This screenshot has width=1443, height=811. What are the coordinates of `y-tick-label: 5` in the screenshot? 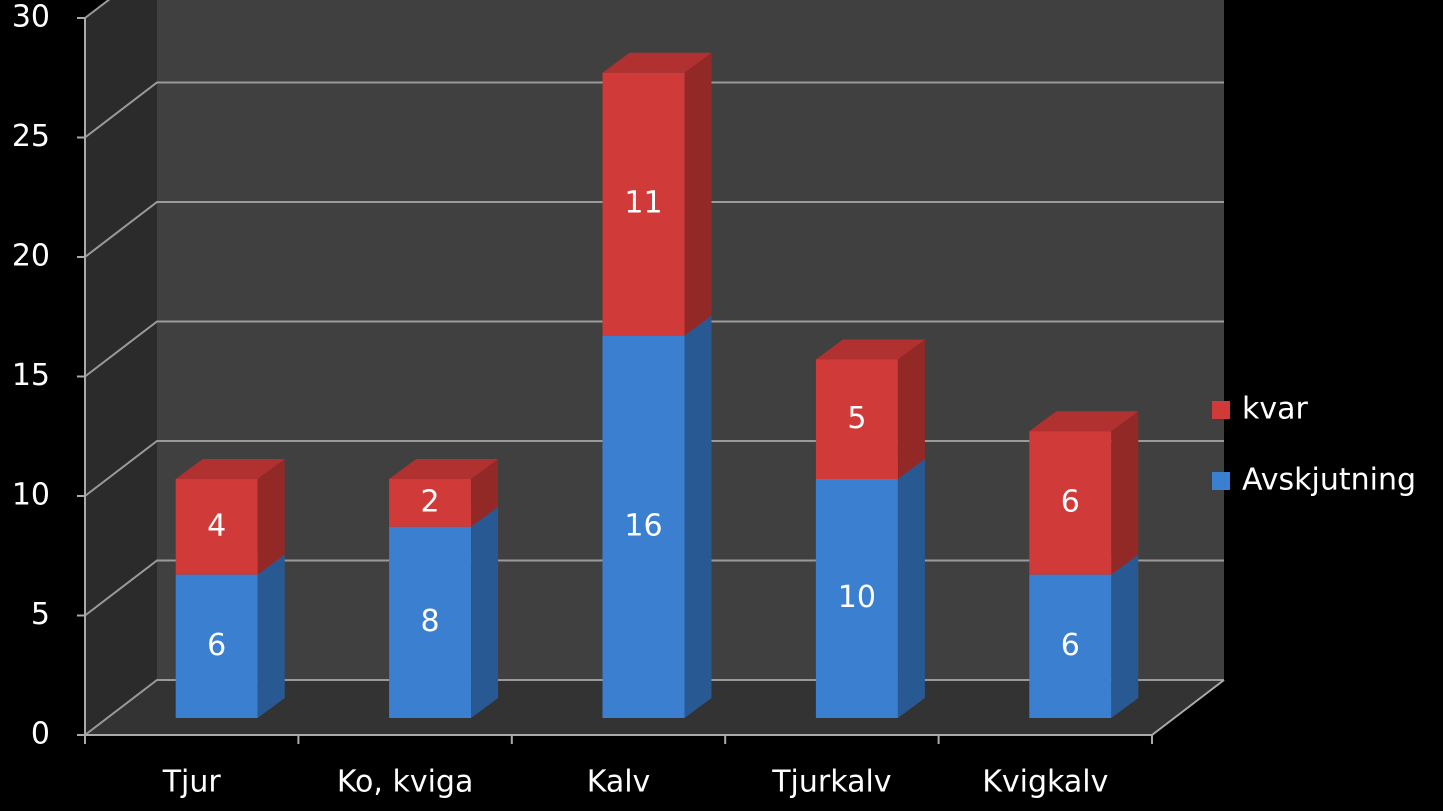 It's located at (40, 614).